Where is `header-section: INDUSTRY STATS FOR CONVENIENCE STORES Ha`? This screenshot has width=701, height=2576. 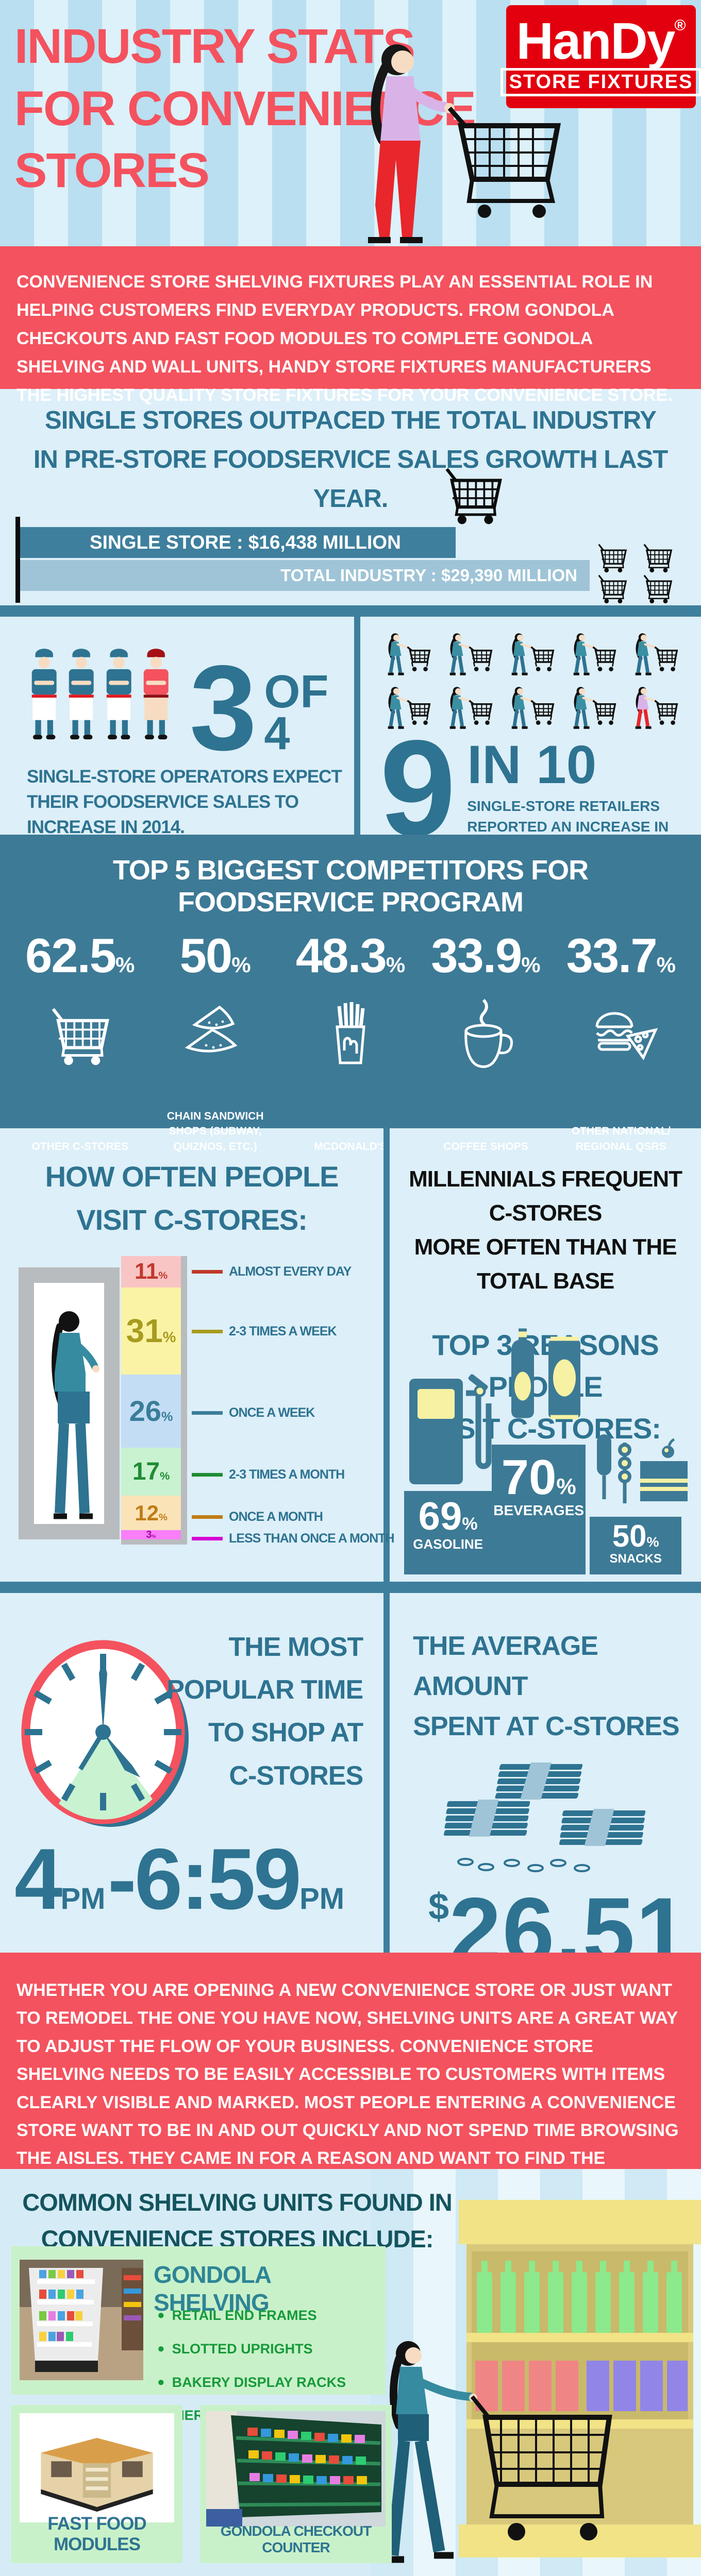
header-section: INDUSTRY STATS FOR CONVENIENCE STORES Ha is located at coordinates (350, 123).